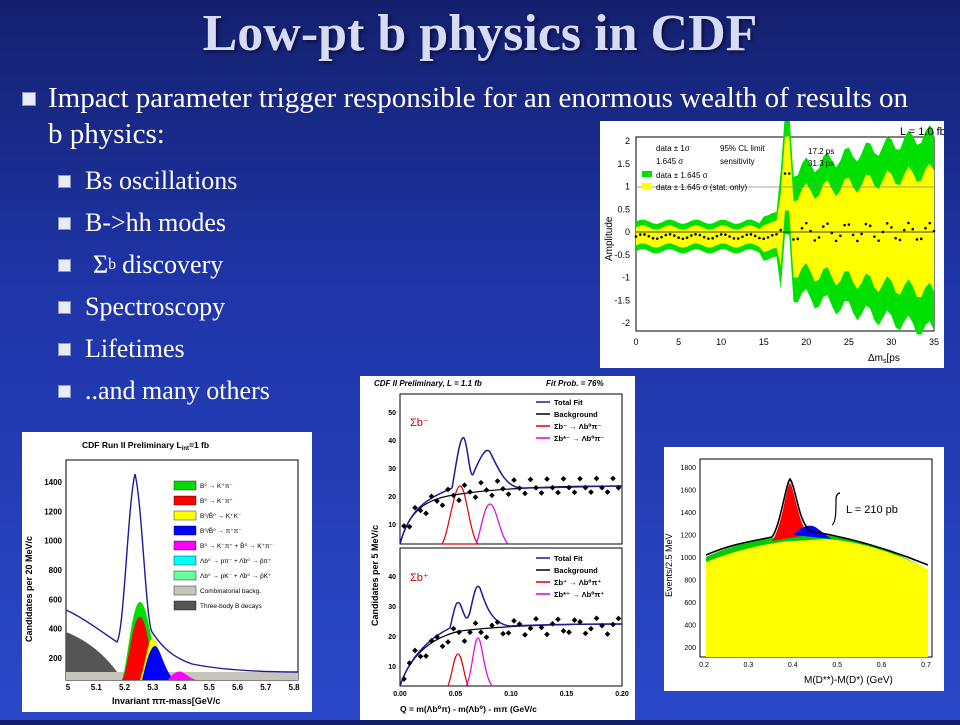  What do you see at coordinates (230, 591) in the screenshot?
I see `legend-entry: Combinatorial backg.` at bounding box center [230, 591].